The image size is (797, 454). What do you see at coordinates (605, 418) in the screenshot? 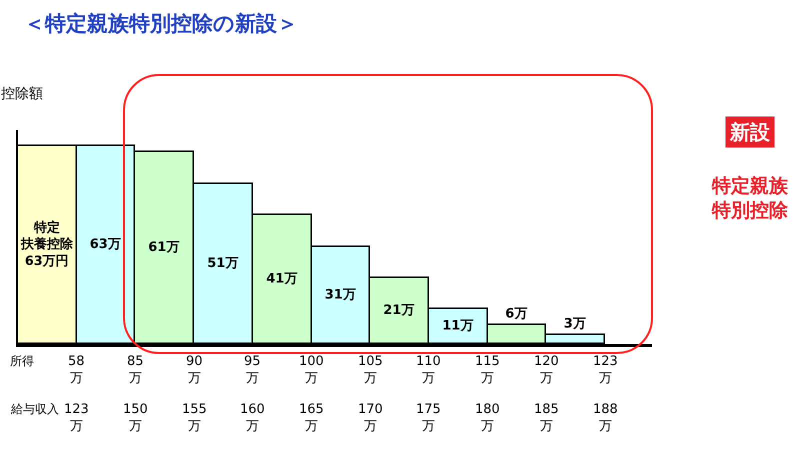
I see `text: 188 万` at bounding box center [605, 418].